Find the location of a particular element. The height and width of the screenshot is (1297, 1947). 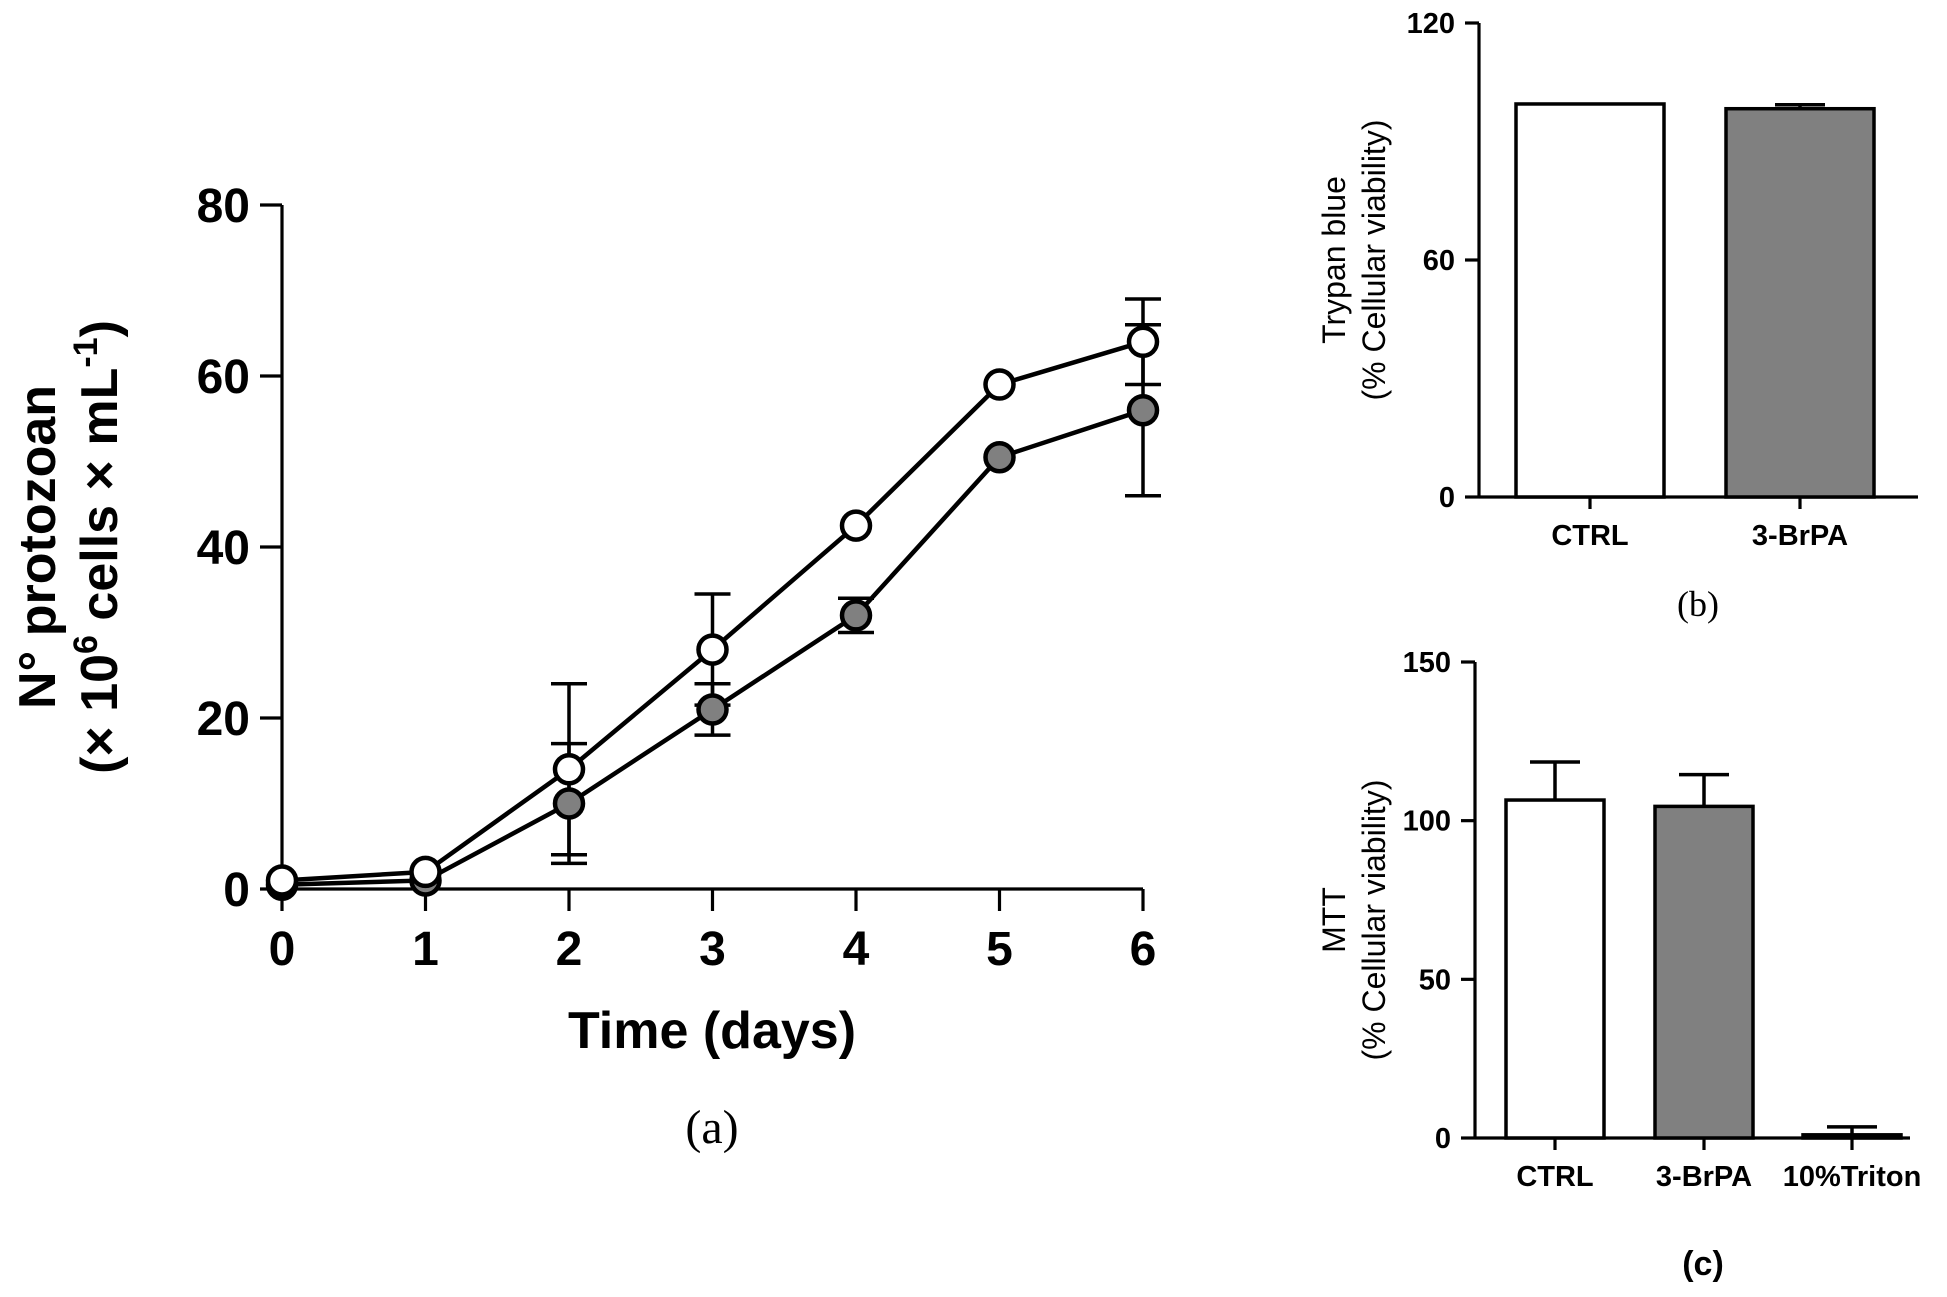

y-label-sup2: -1 is located at coordinates (86, 352).